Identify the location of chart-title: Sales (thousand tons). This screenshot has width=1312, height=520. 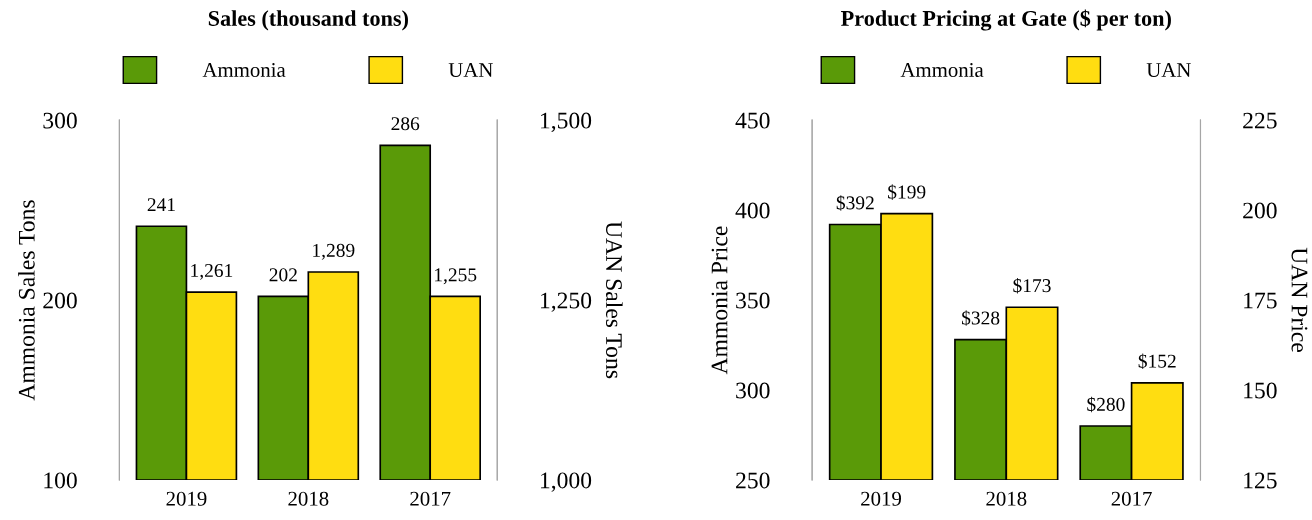
(308, 20).